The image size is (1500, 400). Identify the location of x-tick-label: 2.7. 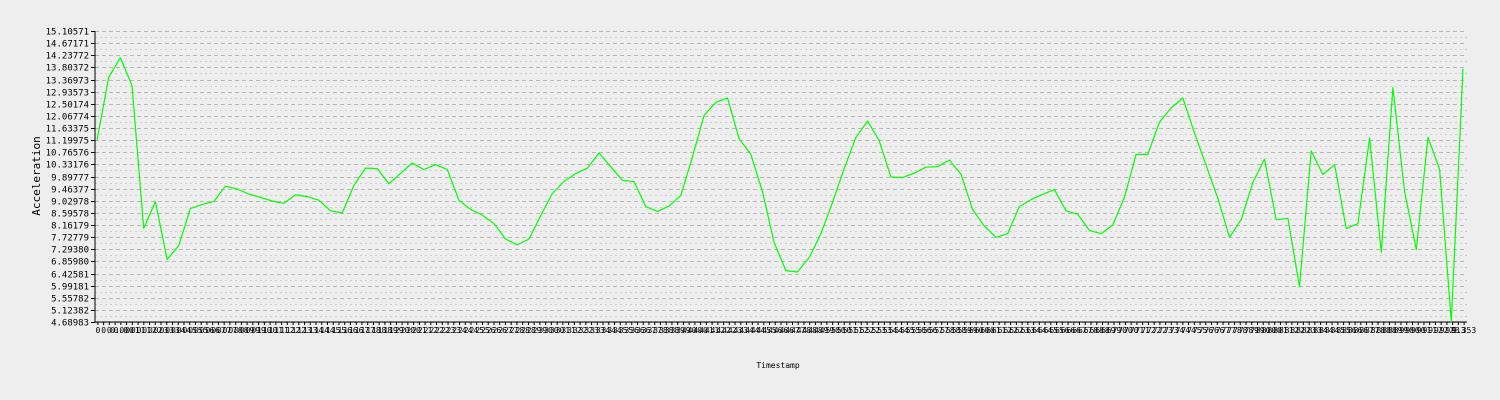
(511, 330).